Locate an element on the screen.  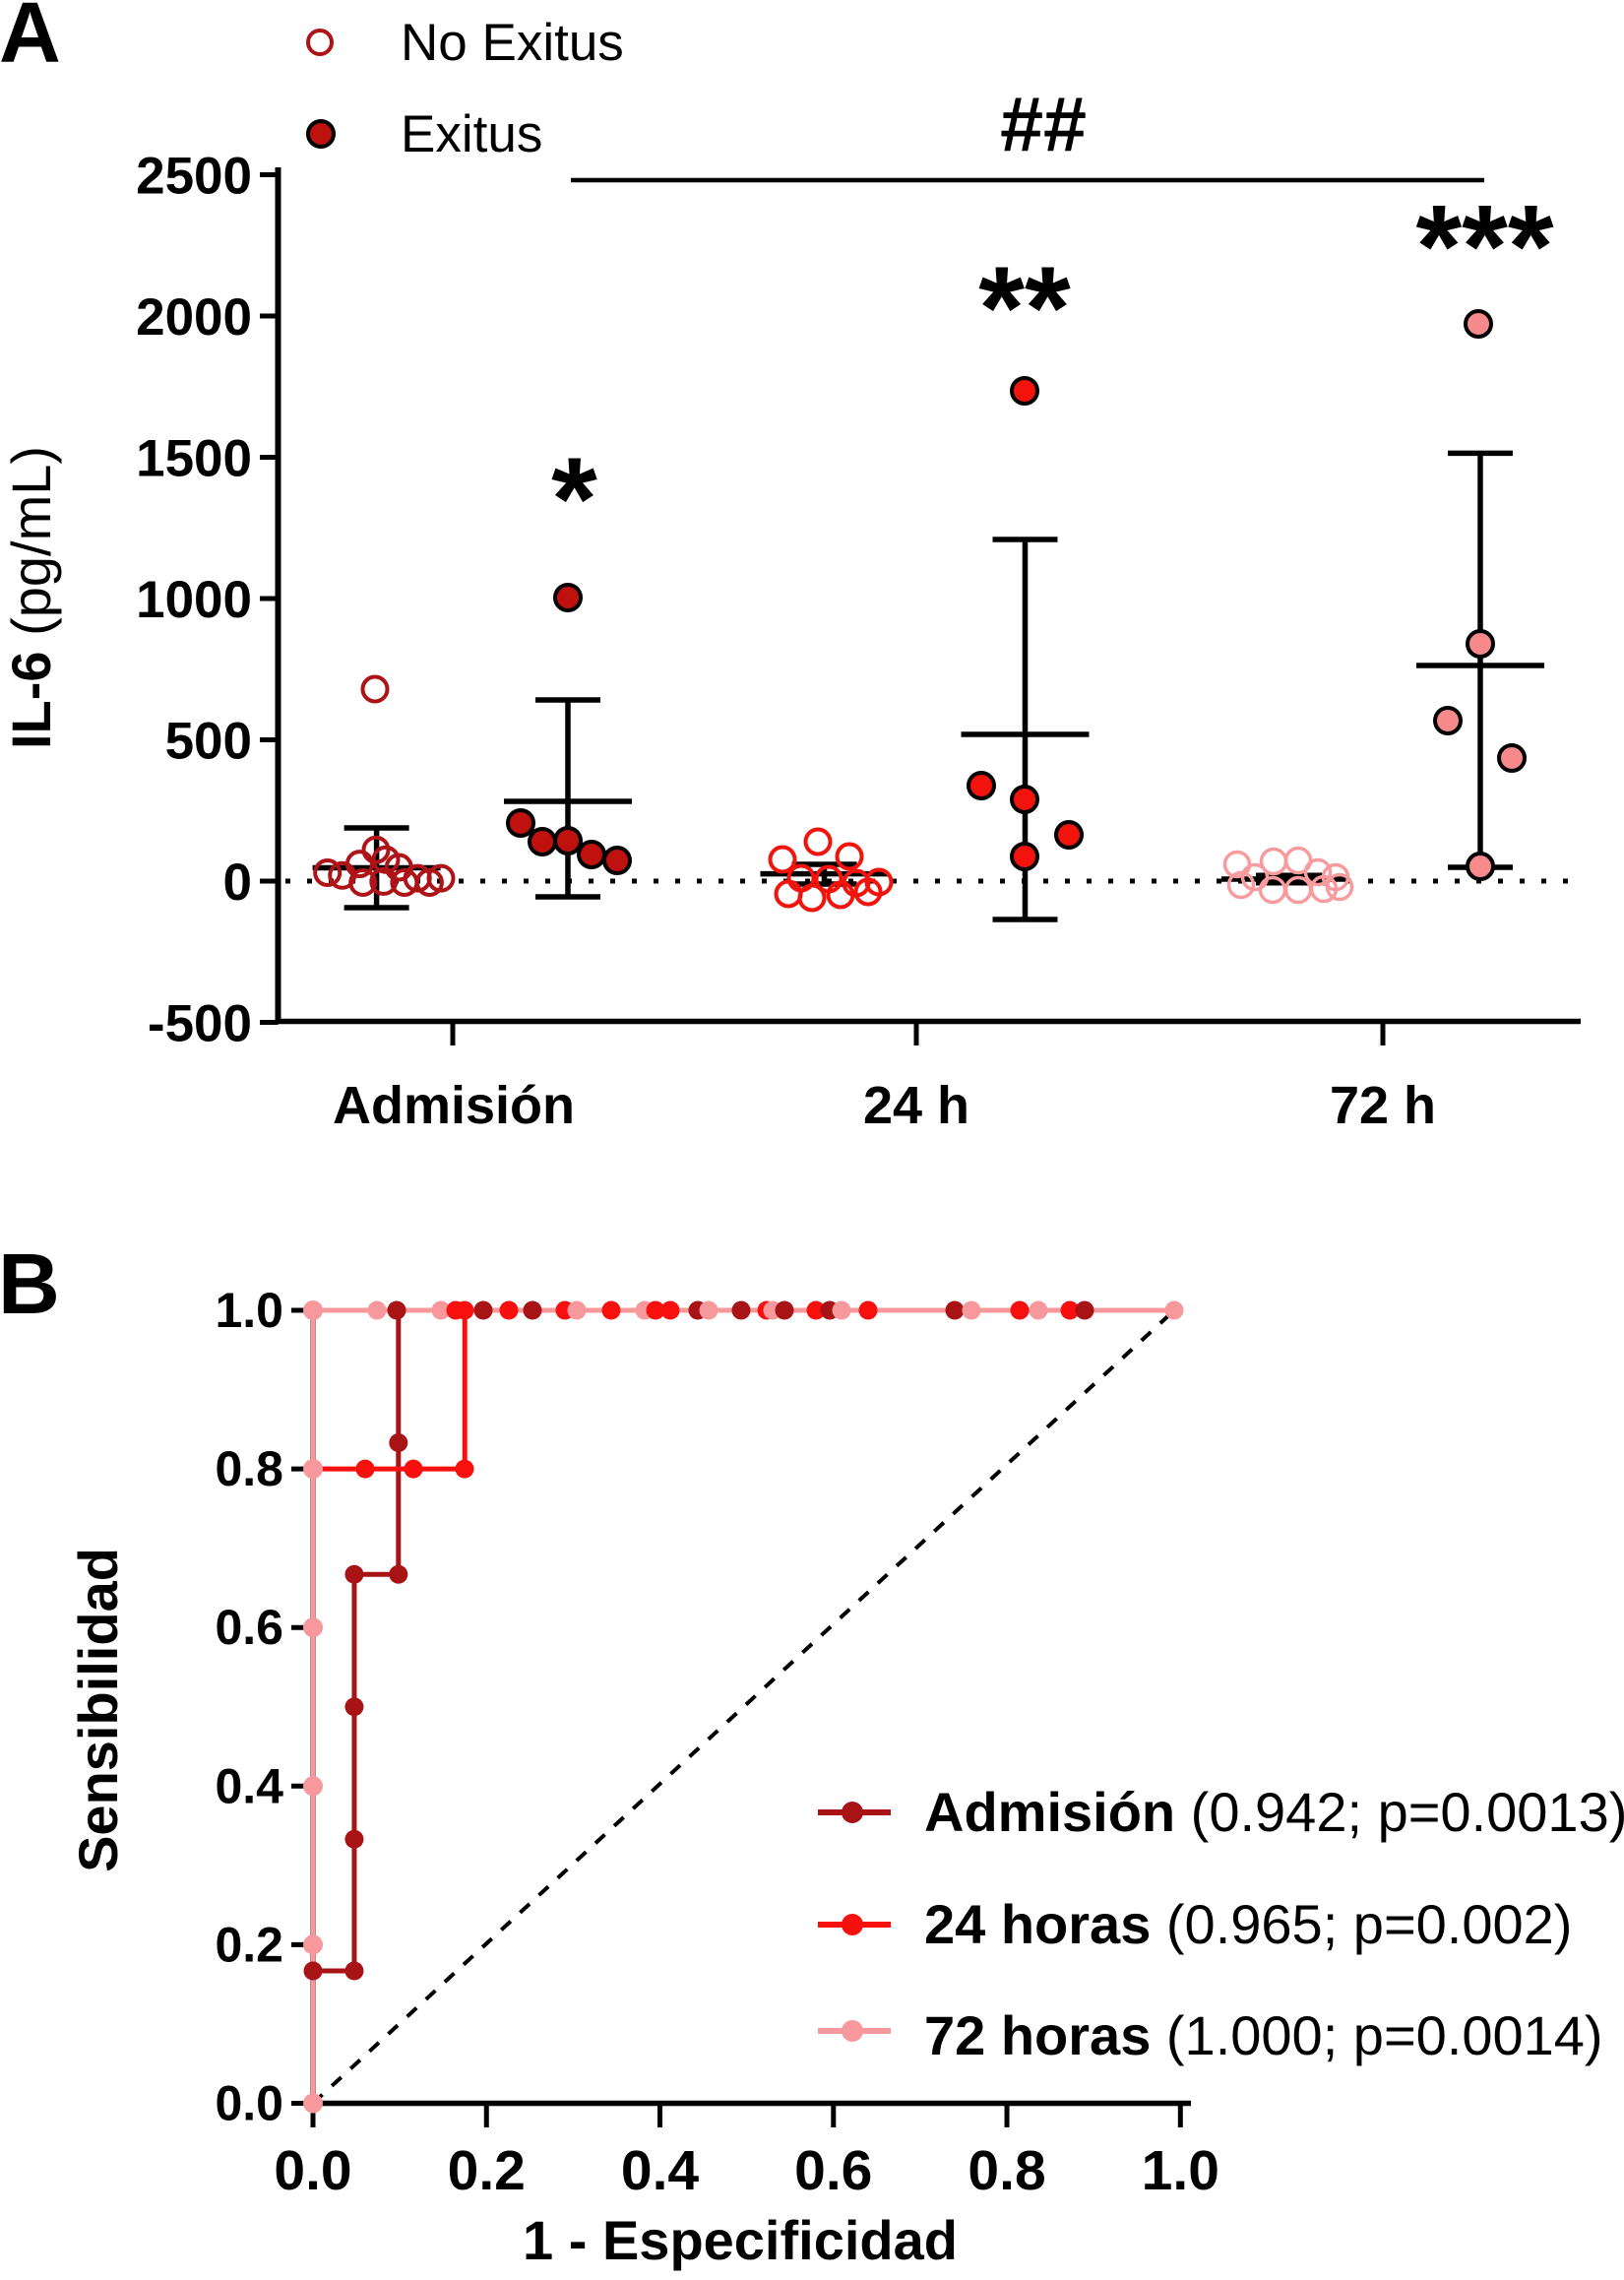
svg-text: -500 is located at coordinates (200, 1024).